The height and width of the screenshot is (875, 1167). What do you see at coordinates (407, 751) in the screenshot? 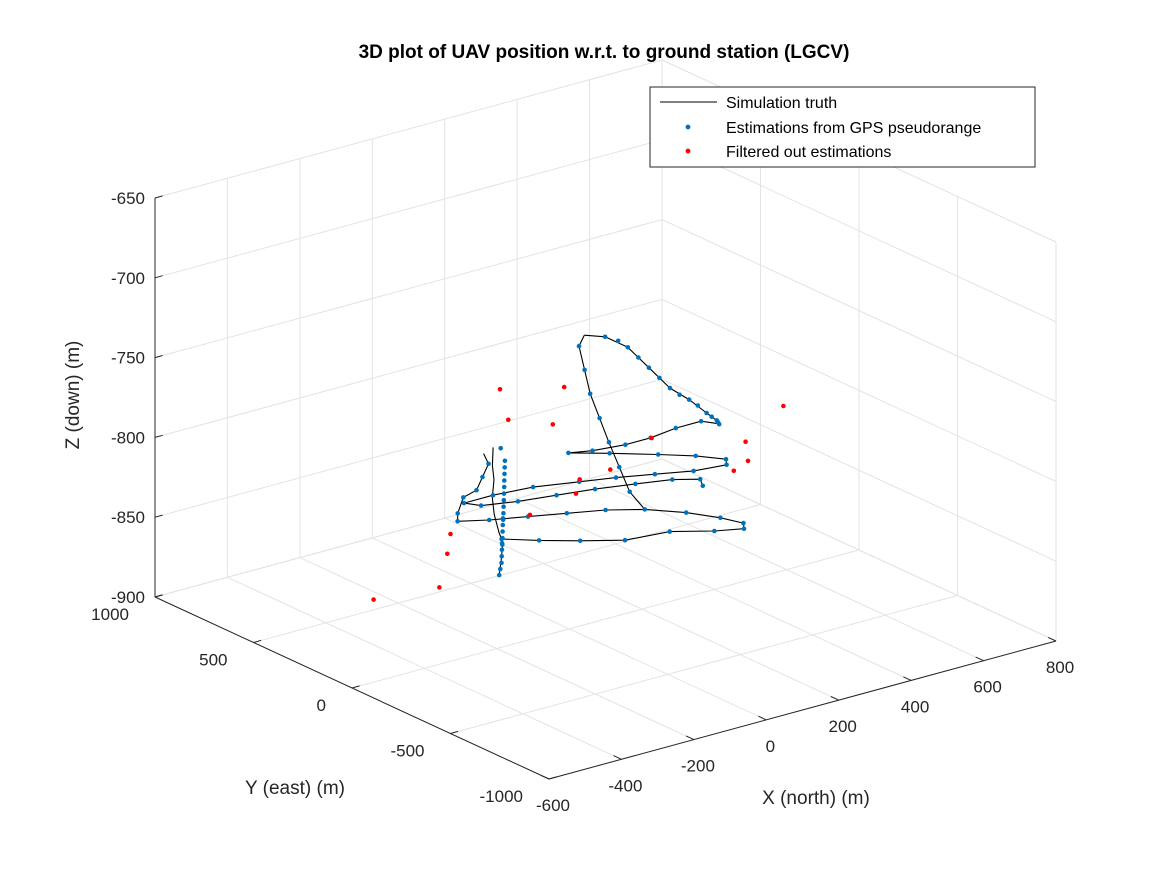
I see `y-tick-label: -500` at bounding box center [407, 751].